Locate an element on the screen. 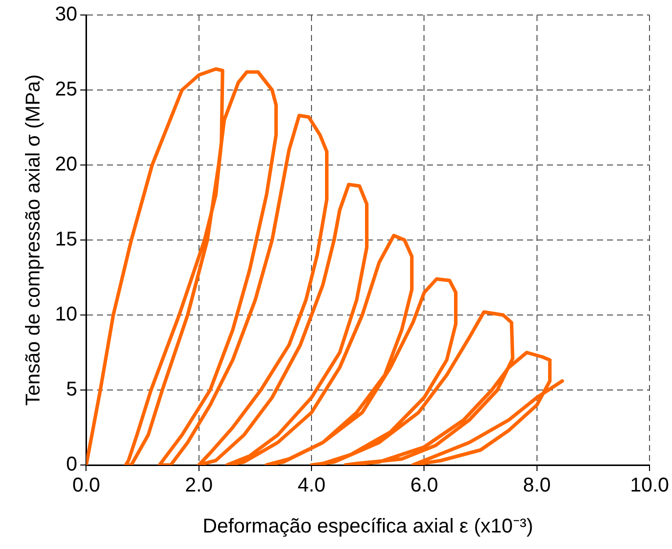  y-axis-title: Tensão de compressão axial σ (MPa) is located at coordinates (33, 240).